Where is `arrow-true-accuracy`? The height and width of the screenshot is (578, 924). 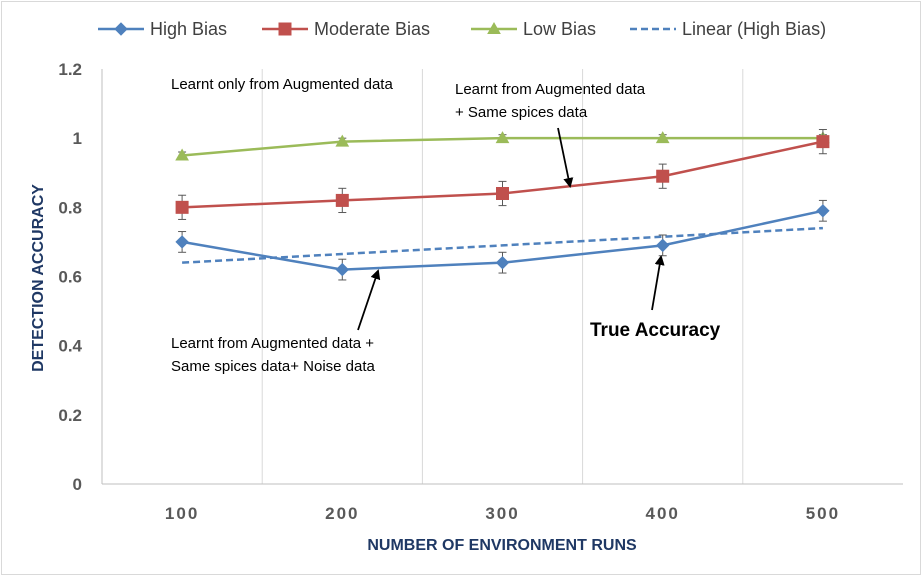
arrow-true-accuracy is located at coordinates (658, 283).